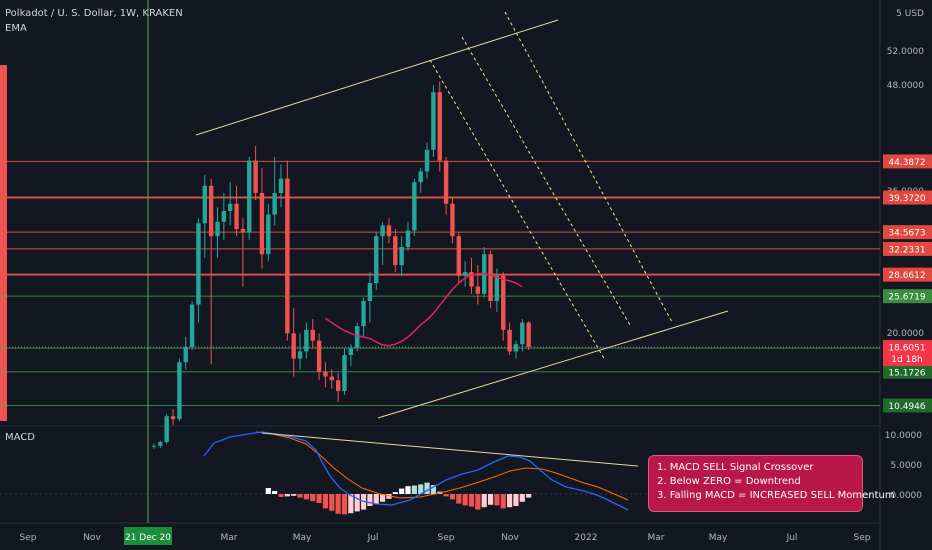 Image resolution: width=932 pixels, height=550 pixels. Describe the element at coordinates (656, 538) in the screenshot. I see `time-label-8: Mar` at that location.